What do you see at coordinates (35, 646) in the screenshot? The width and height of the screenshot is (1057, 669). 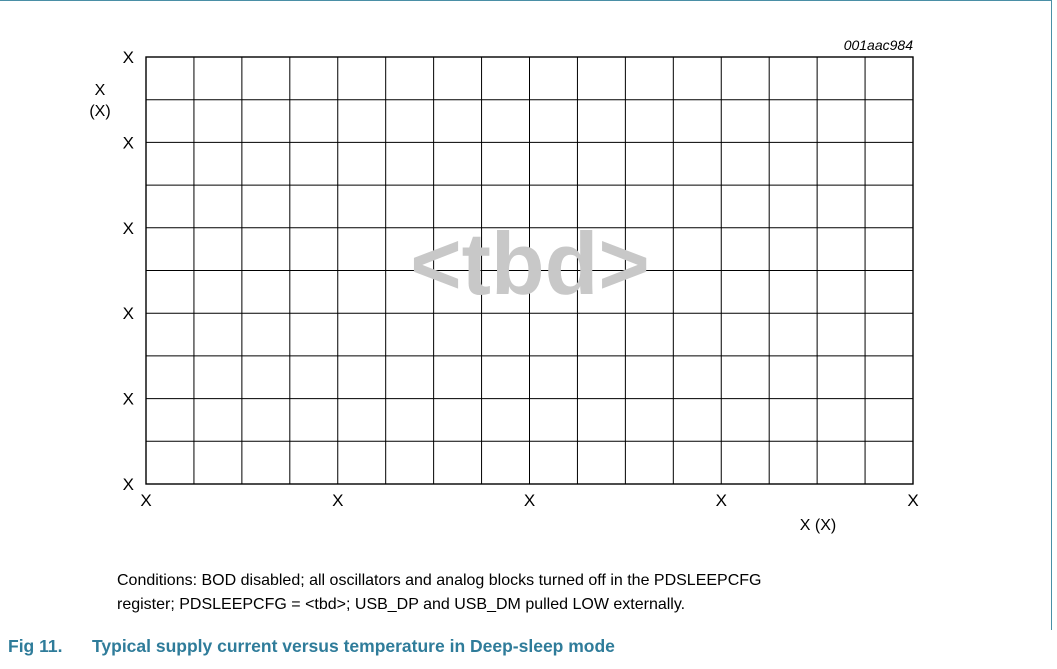 I see `figure-number: Fig 11.` at bounding box center [35, 646].